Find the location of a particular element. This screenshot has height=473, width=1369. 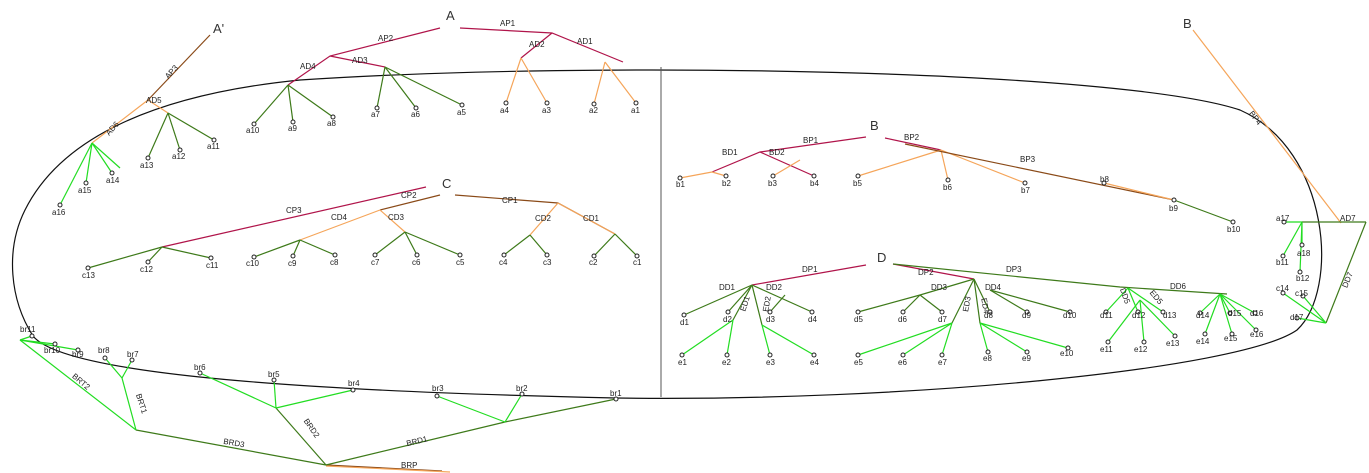

node-label-b8: b8 is located at coordinates (1104, 179).